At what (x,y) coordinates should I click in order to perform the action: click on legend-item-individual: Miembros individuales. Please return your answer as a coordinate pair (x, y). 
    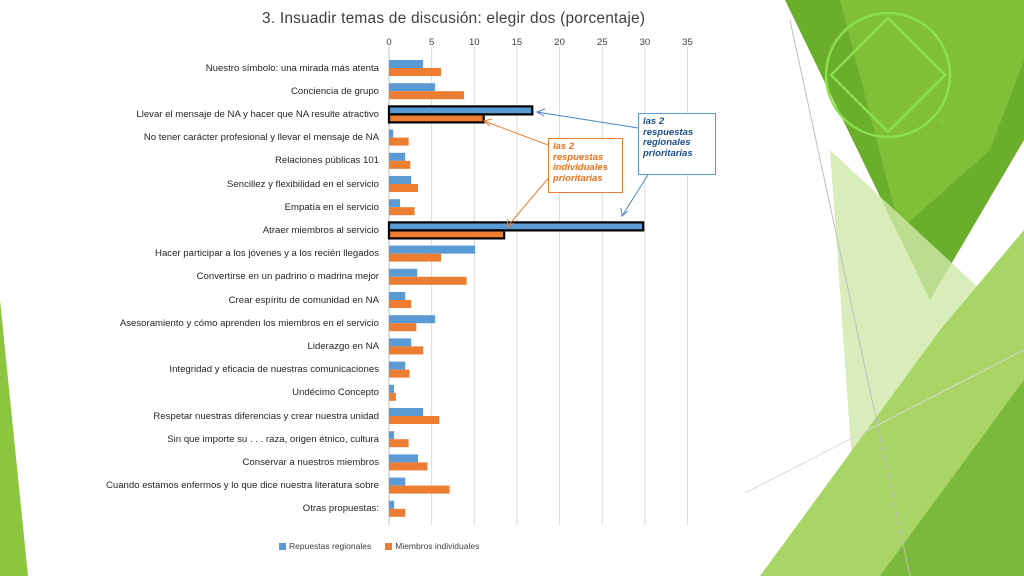
    Looking at the image, I should click on (432, 546).